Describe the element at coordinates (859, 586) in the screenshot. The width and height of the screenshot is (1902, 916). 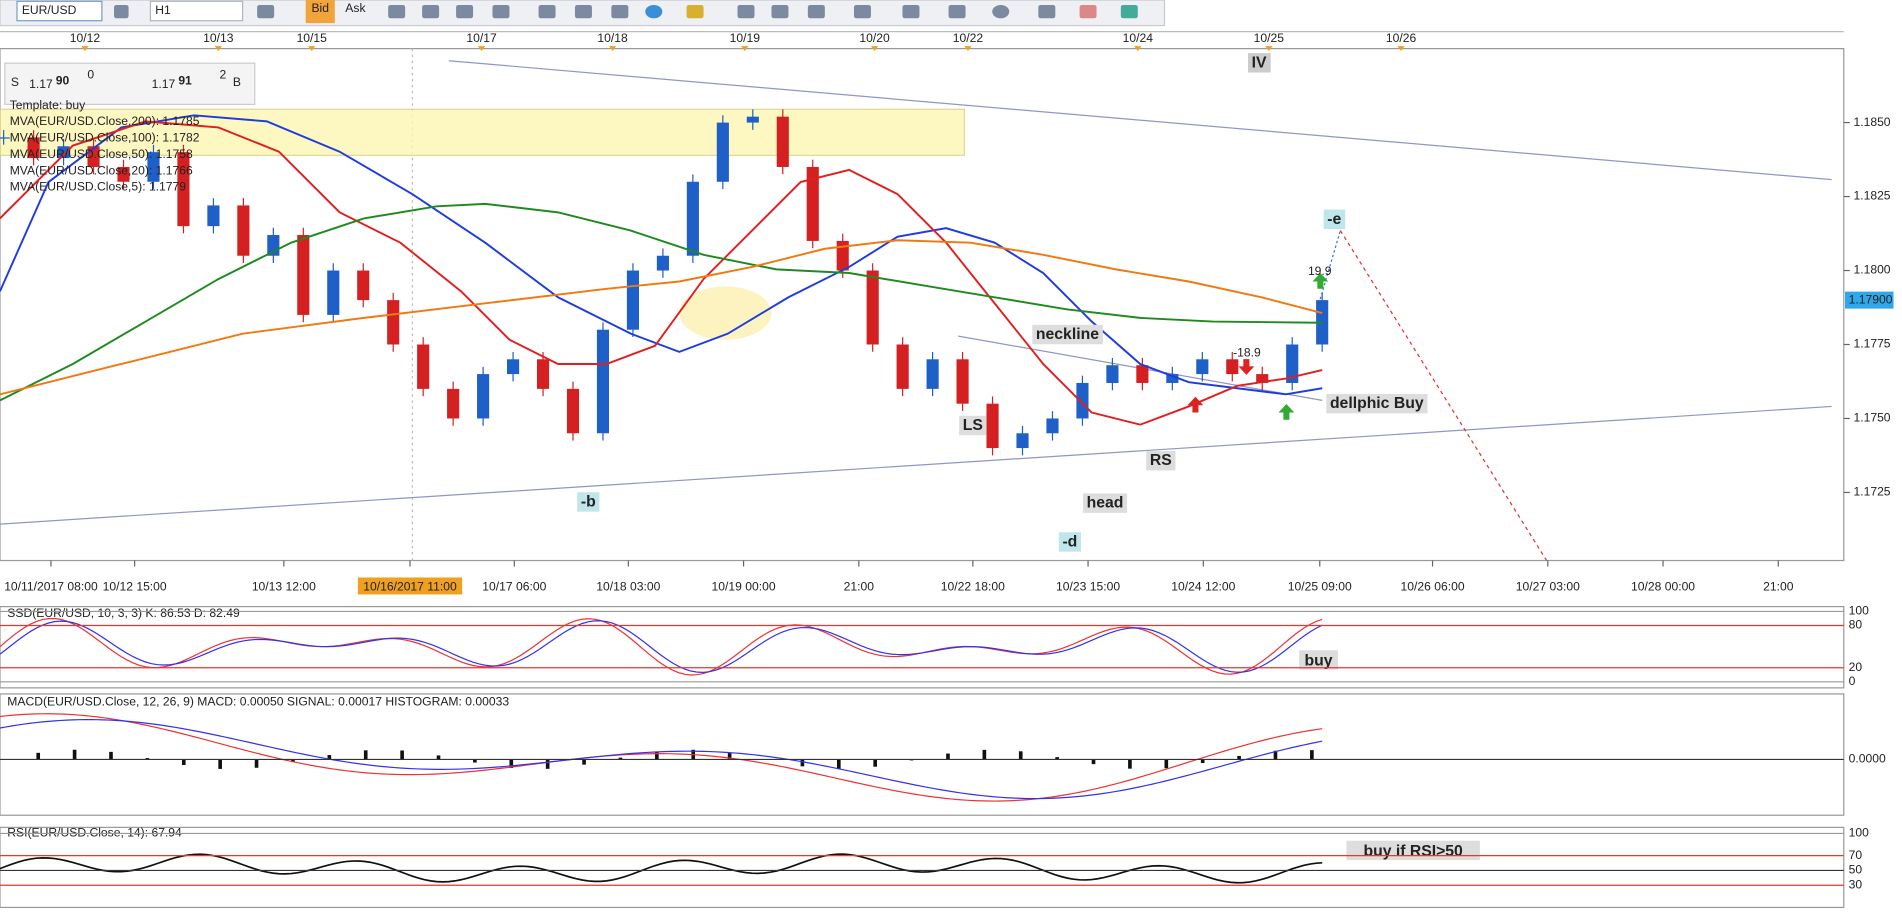
I see `x-tick-label: 21:00` at that location.